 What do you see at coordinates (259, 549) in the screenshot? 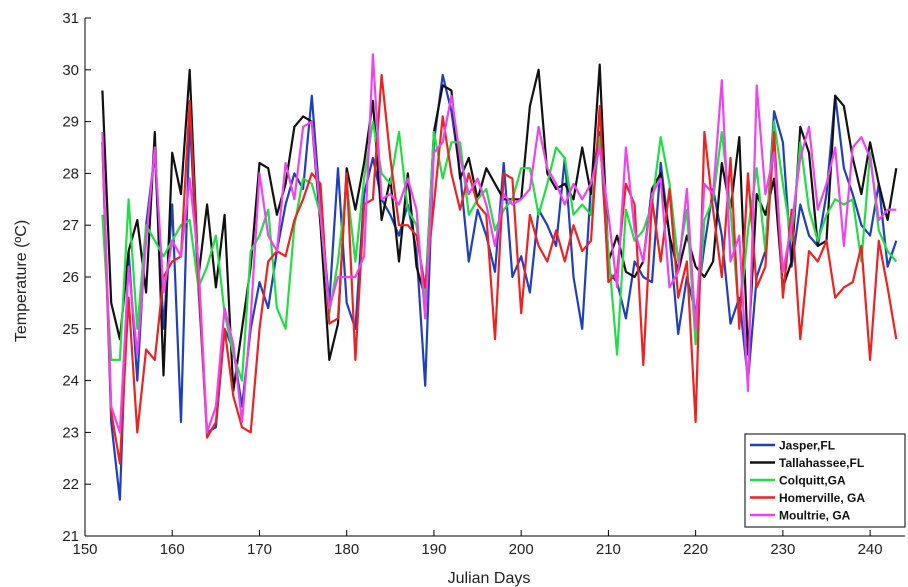
I see `x-tick-label: 170` at bounding box center [259, 549].